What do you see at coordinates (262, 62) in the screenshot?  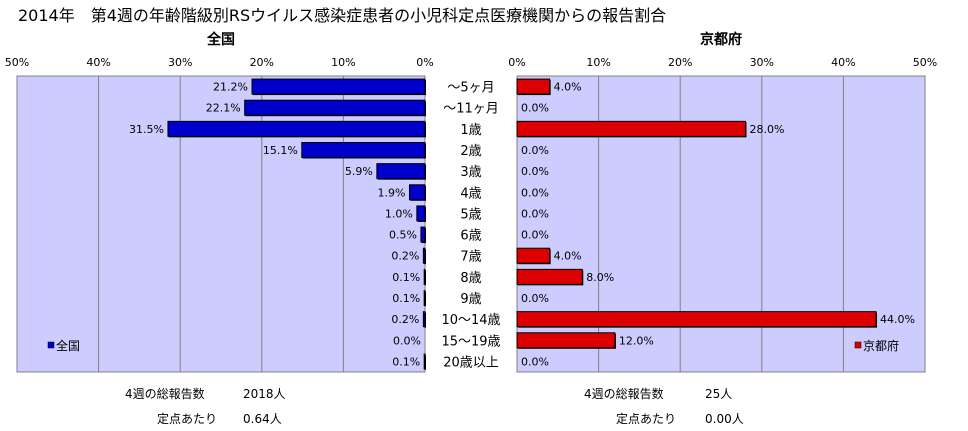 I see `national-tick-label: 20%` at bounding box center [262, 62].